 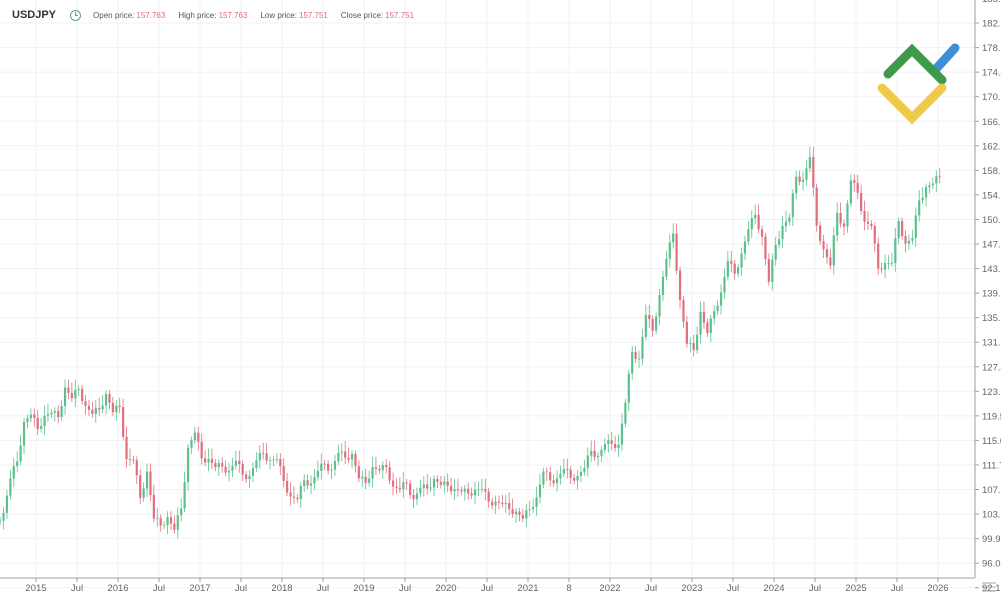 I want to click on y-tick-label: 131.350, so click(x=991, y=343).